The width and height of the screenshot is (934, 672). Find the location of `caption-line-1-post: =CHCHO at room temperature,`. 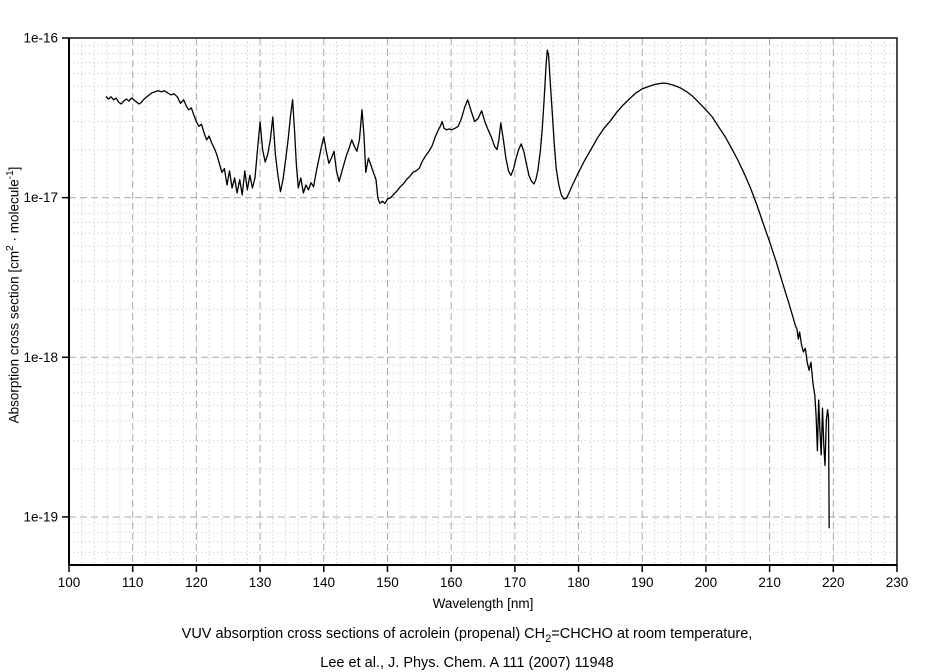

caption-line-1-post: =CHCHO at room temperature, is located at coordinates (652, 634).